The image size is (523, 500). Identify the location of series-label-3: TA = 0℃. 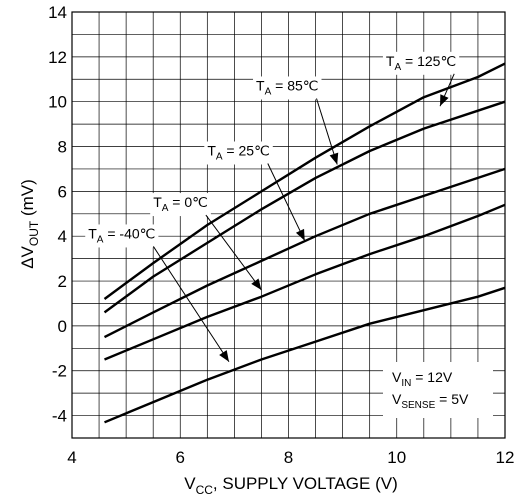
(206, 242).